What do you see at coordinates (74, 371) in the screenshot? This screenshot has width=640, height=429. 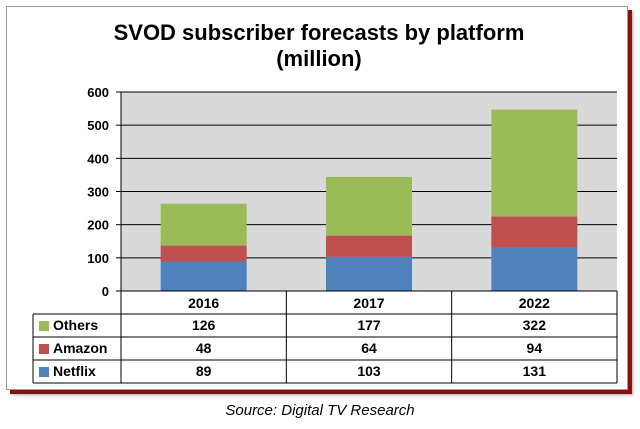 I see `legend-label-netflix: Netflix` at bounding box center [74, 371].